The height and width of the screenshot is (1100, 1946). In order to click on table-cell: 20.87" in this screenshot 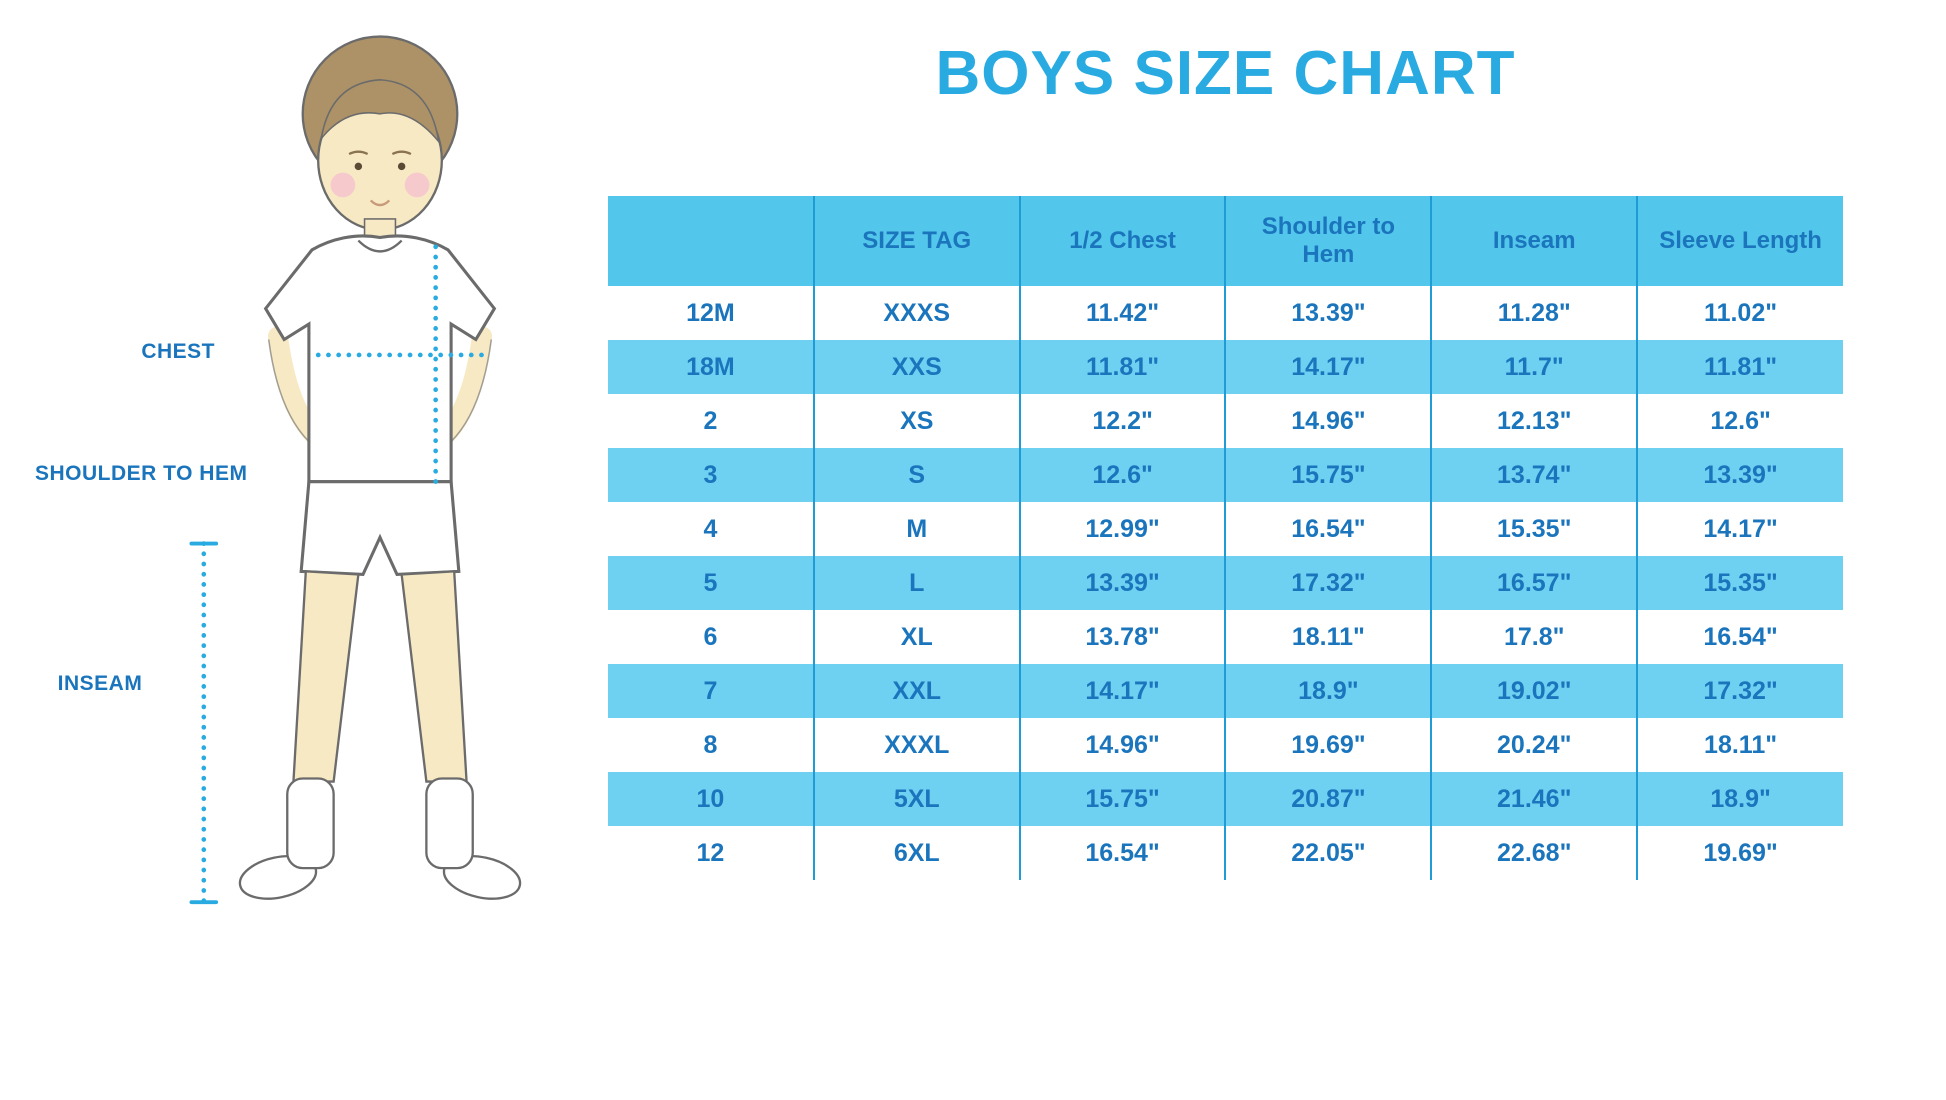, I will do `click(1328, 799)`.